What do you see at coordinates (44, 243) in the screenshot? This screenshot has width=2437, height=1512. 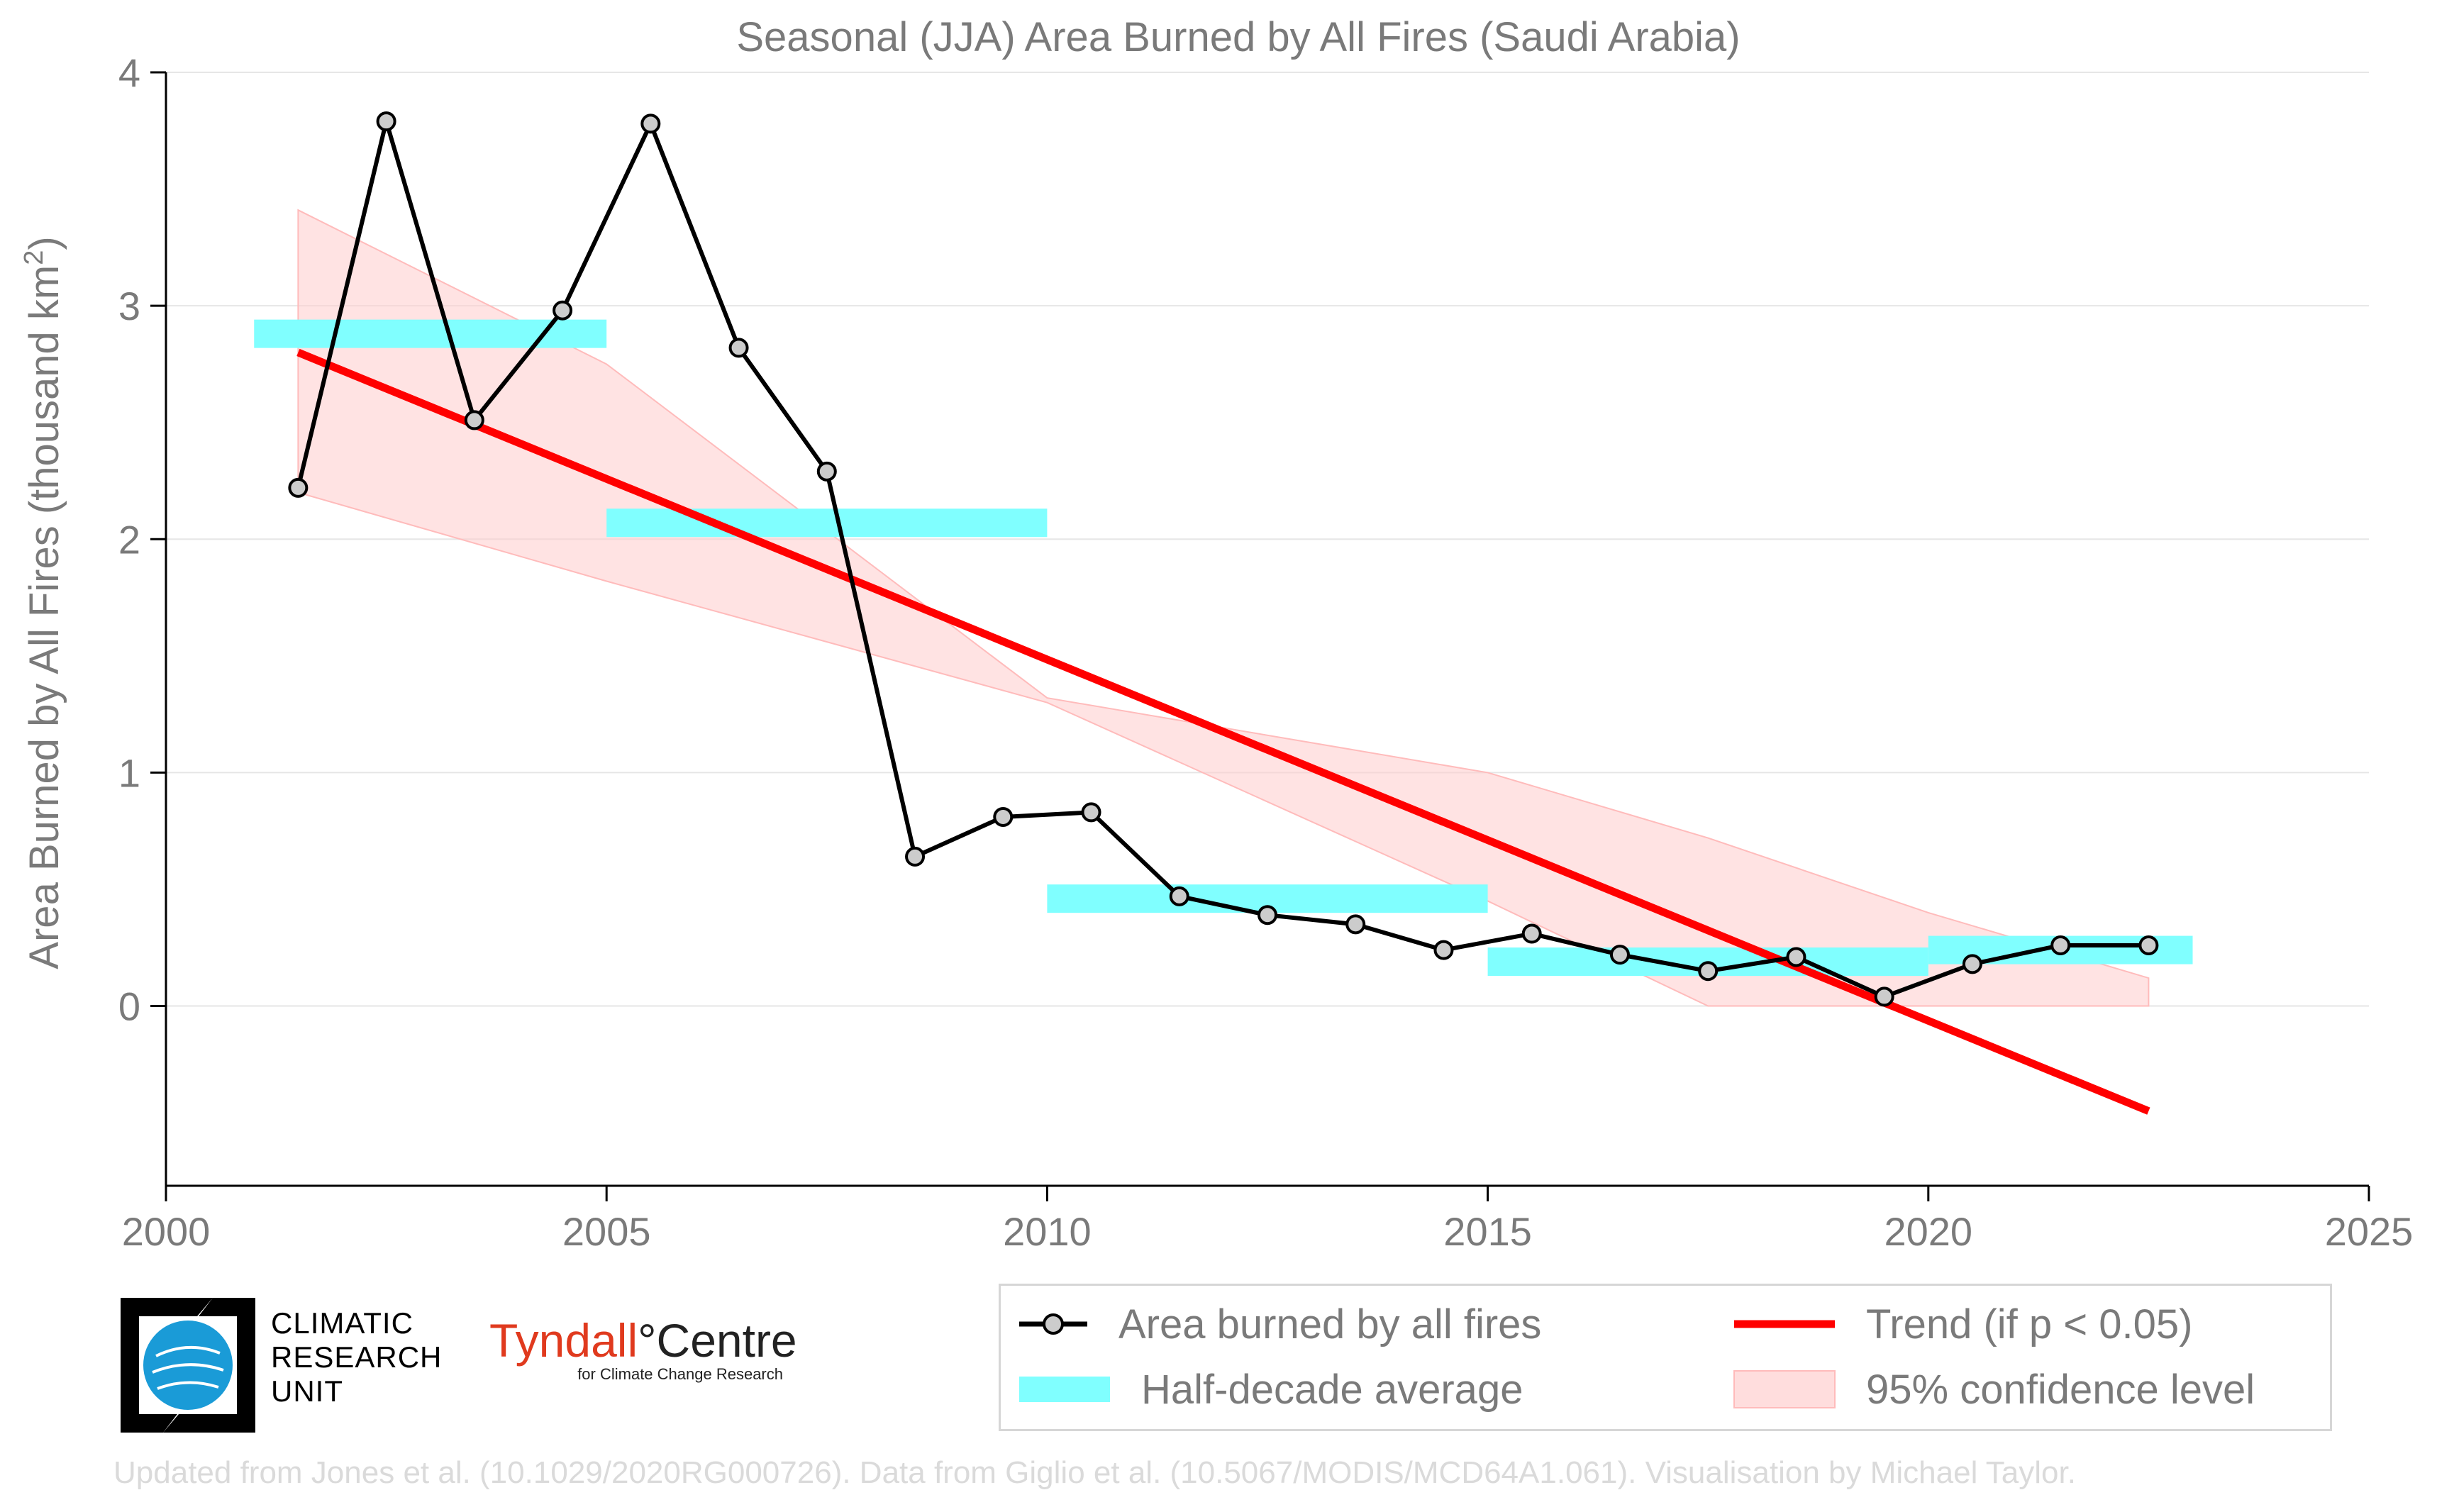 I see `y-axis-label-close: )` at bounding box center [44, 243].